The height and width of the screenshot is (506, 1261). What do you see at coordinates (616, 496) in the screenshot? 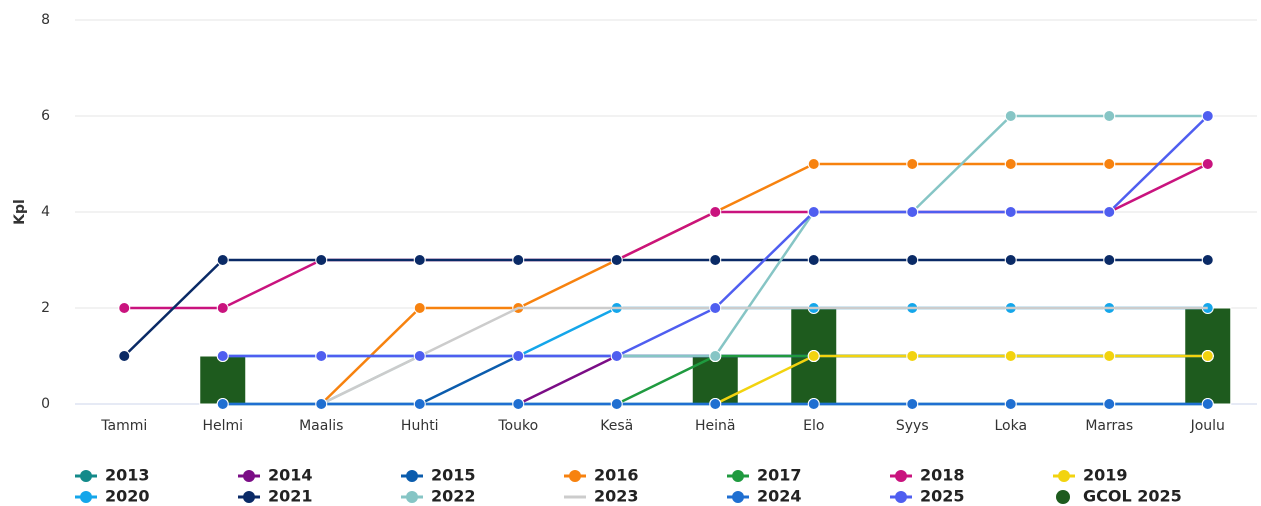
I see `legend-label: 2023` at bounding box center [616, 496].